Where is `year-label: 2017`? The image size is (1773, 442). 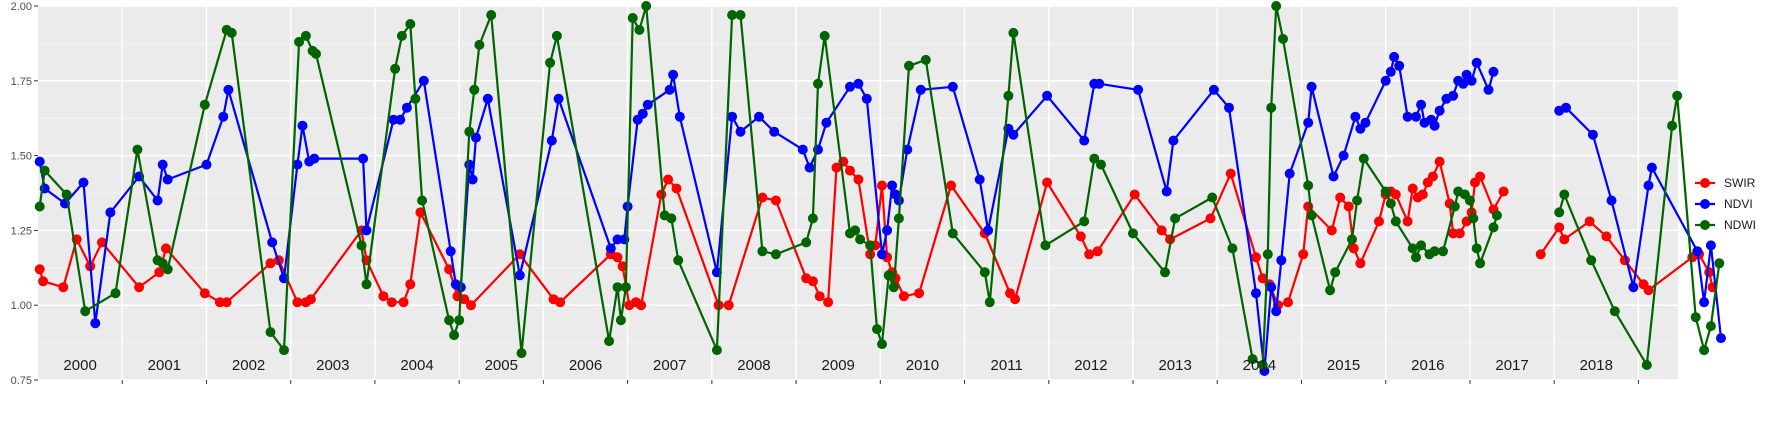
year-label: 2017 is located at coordinates (1511, 365).